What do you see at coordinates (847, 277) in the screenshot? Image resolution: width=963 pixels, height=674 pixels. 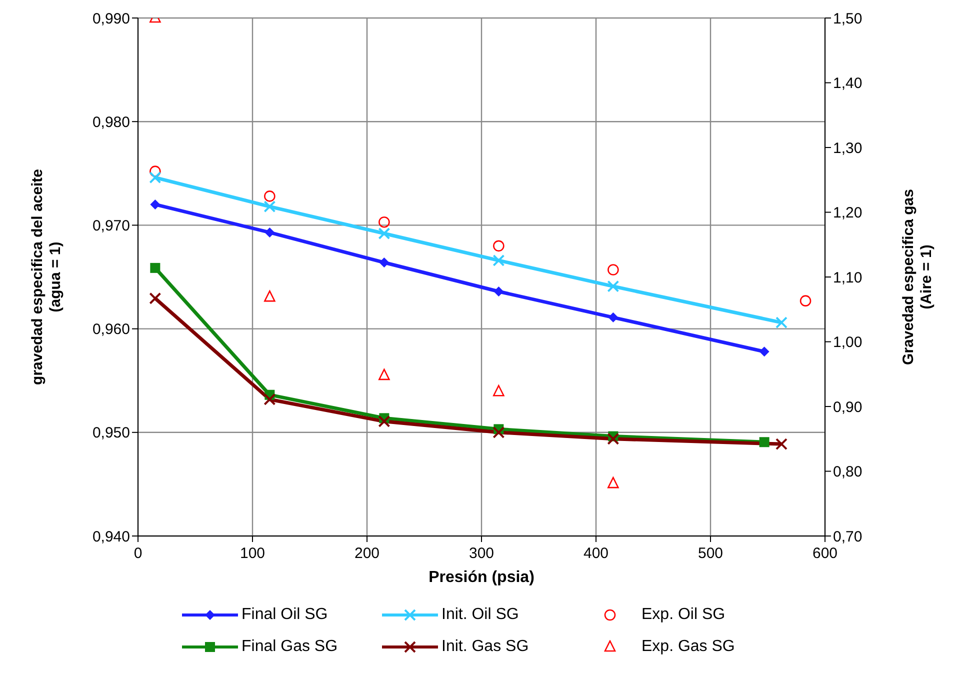 I see `y2-tick-label: 1,10` at bounding box center [847, 277].